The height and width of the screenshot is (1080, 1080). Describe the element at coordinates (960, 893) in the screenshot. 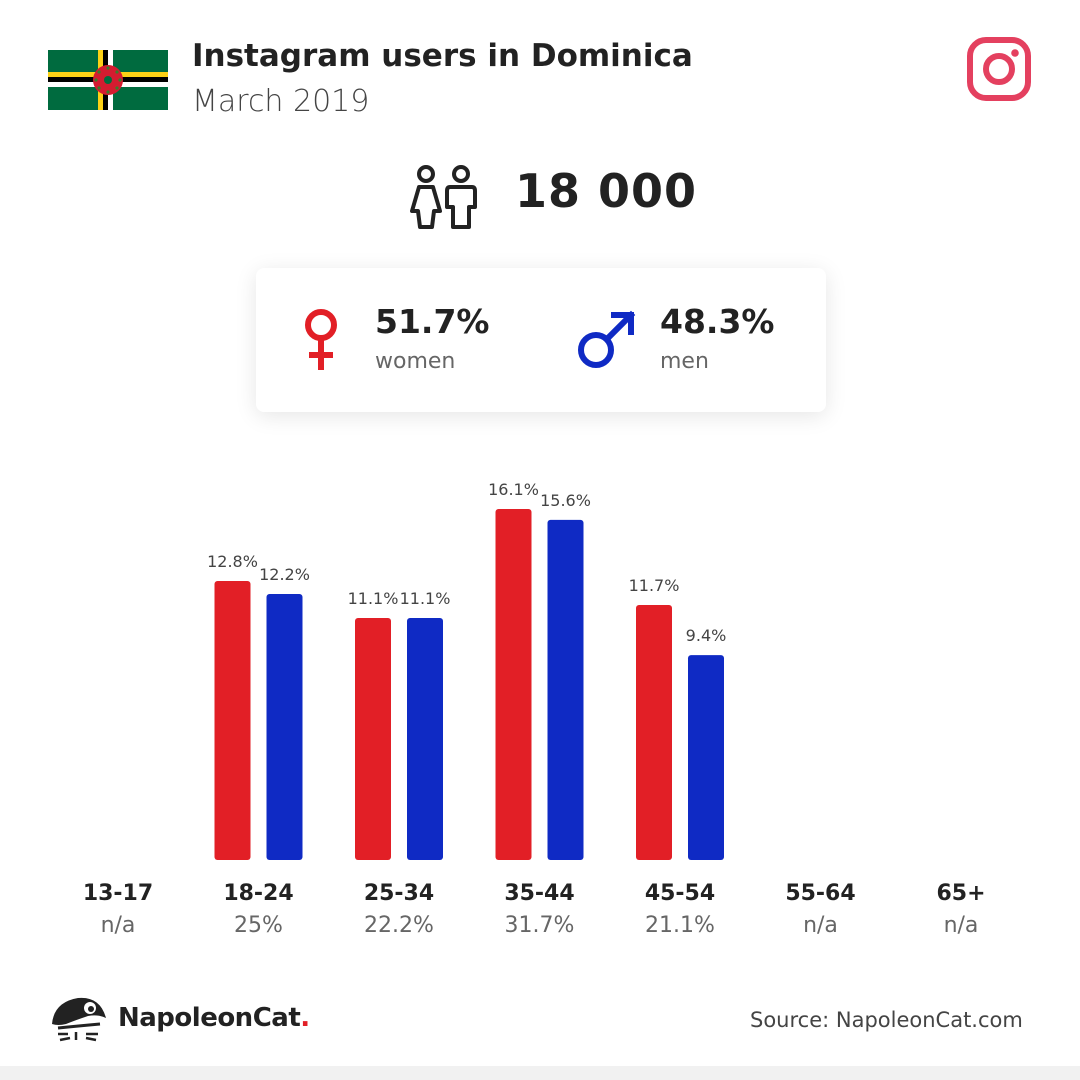

I see `category-label-65+: 65+` at that location.